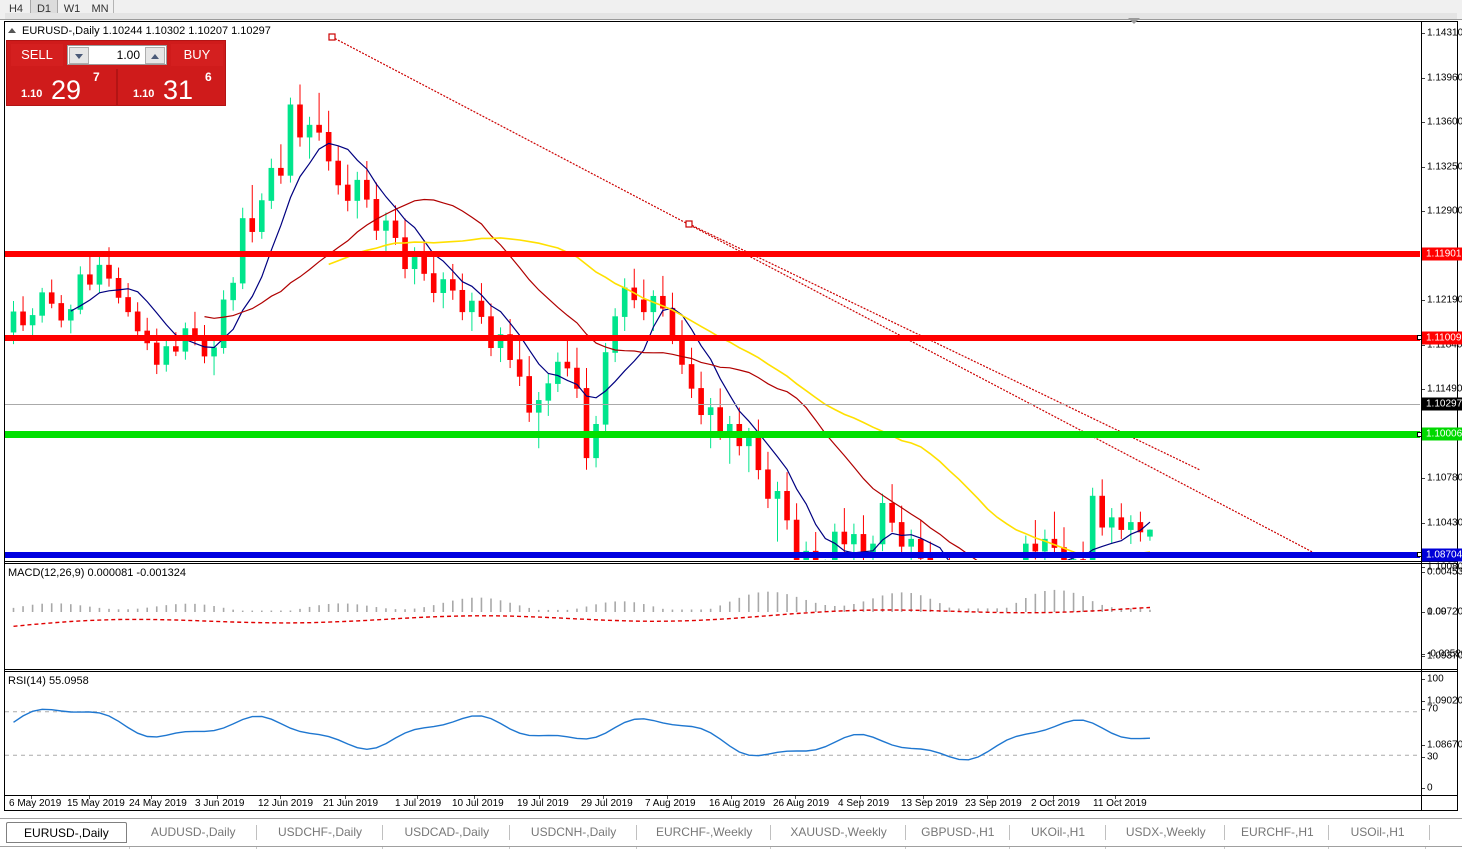  Describe the element at coordinates (1437, 612) in the screenshot. I see `indicator-tick-label: 0.00` at that location.